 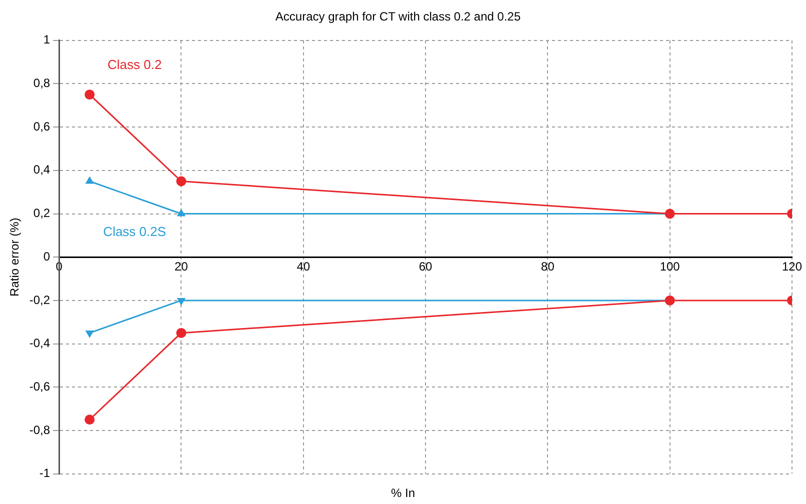 I want to click on y-tick-label: -0,2, so click(x=39, y=299).